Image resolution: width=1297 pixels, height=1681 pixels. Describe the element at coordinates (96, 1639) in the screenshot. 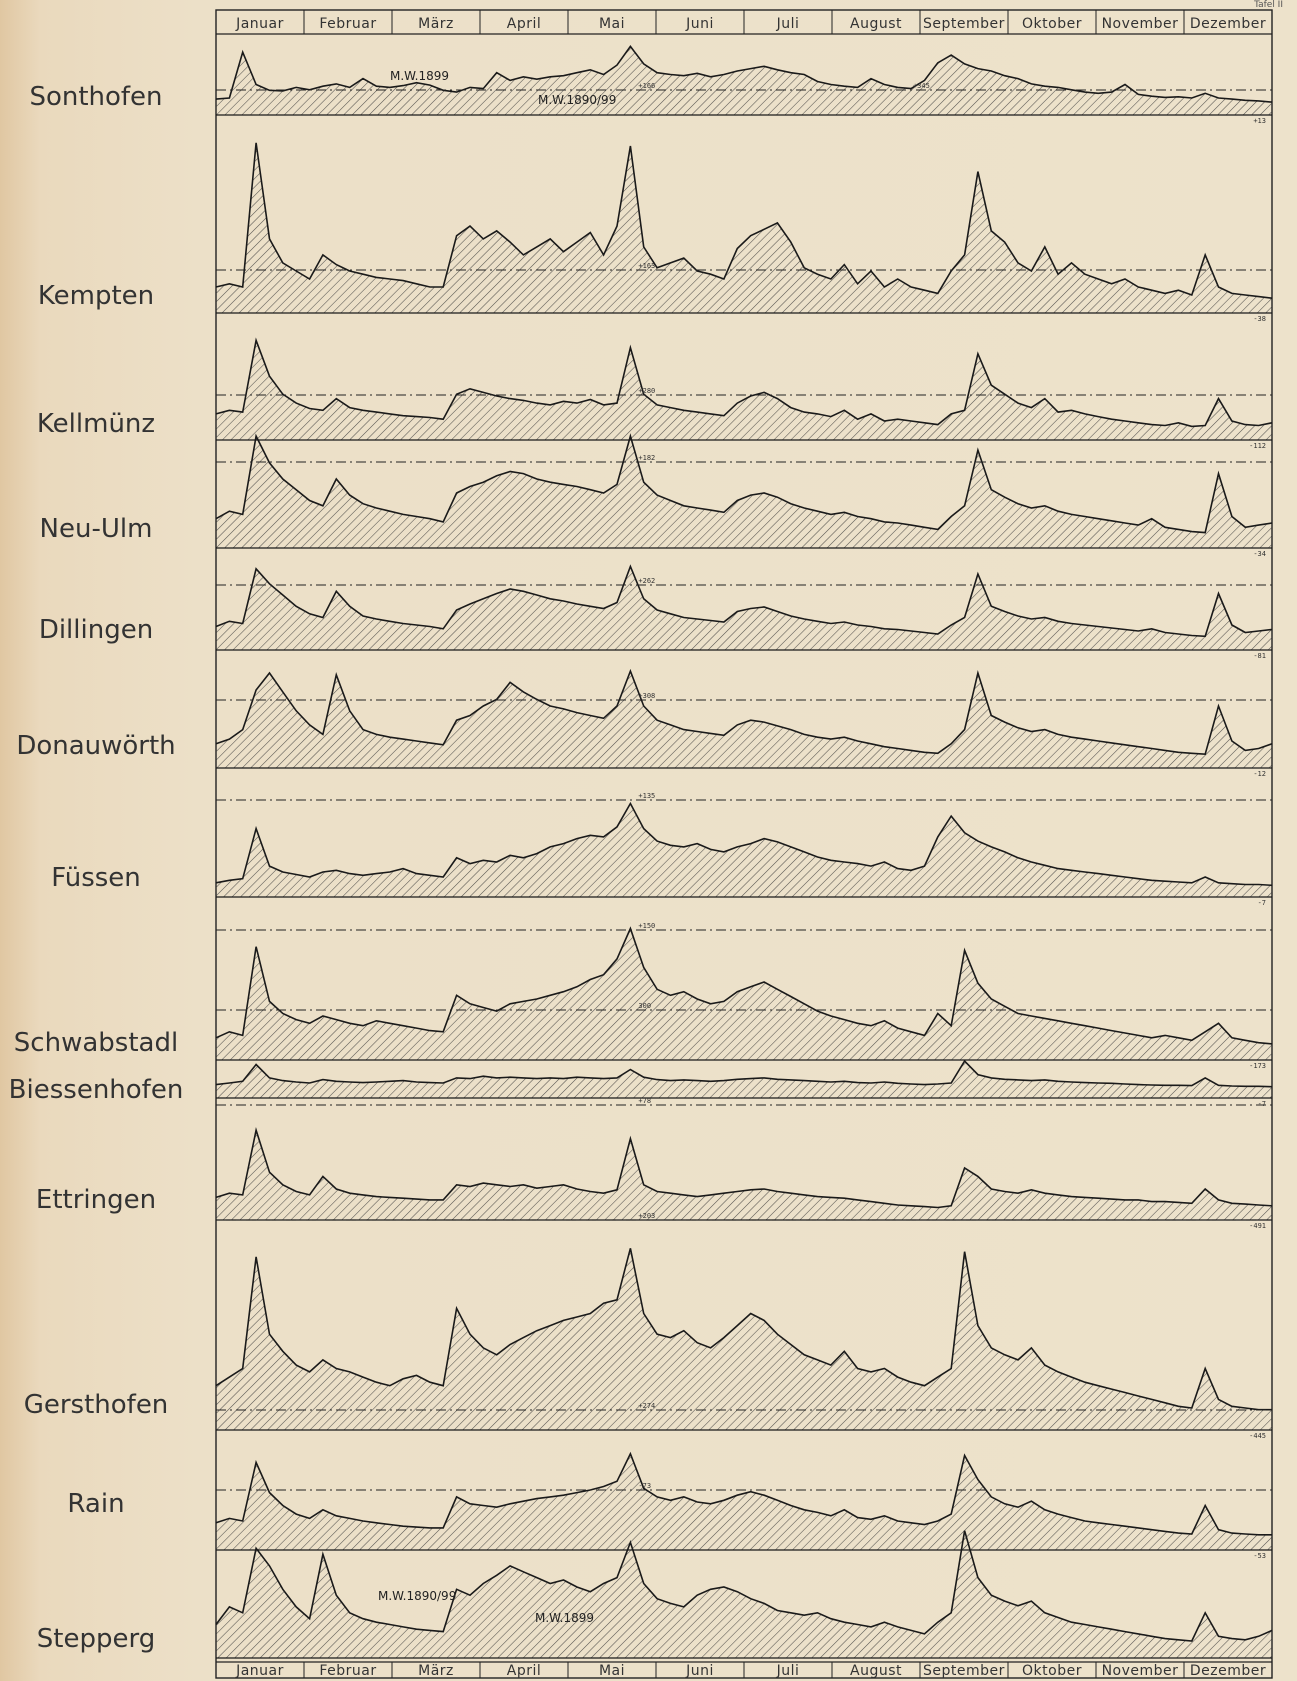

I see `station-label: Stepperg` at that location.